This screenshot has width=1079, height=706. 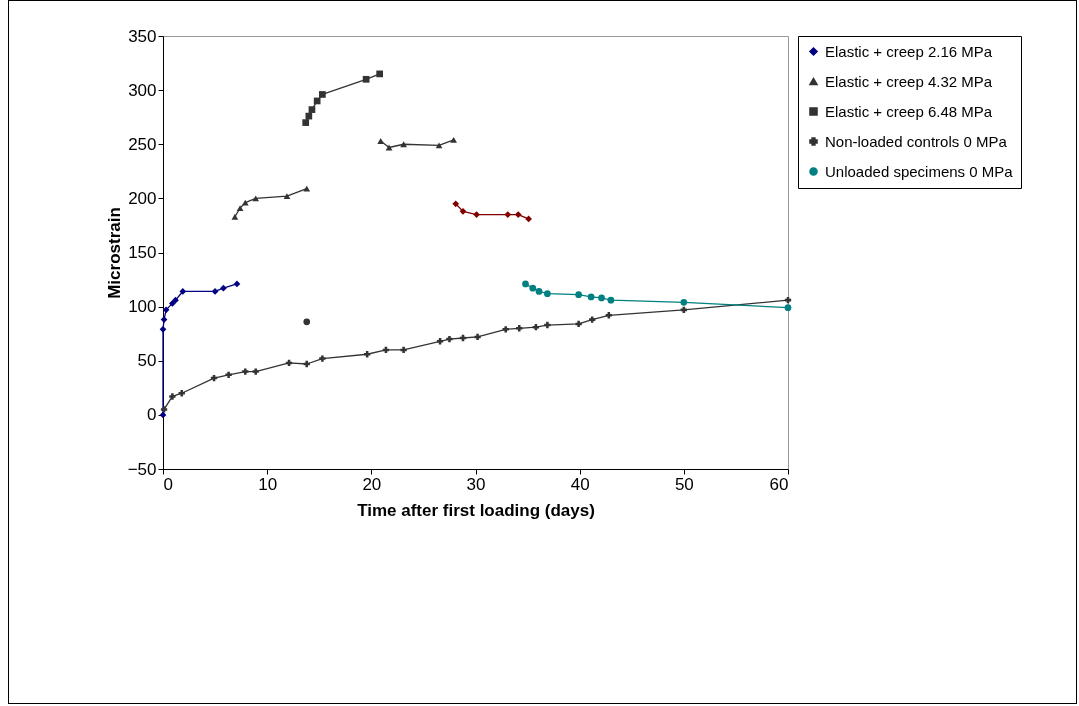 What do you see at coordinates (168, 484) in the screenshot?
I see `x-tick-label: 0` at bounding box center [168, 484].